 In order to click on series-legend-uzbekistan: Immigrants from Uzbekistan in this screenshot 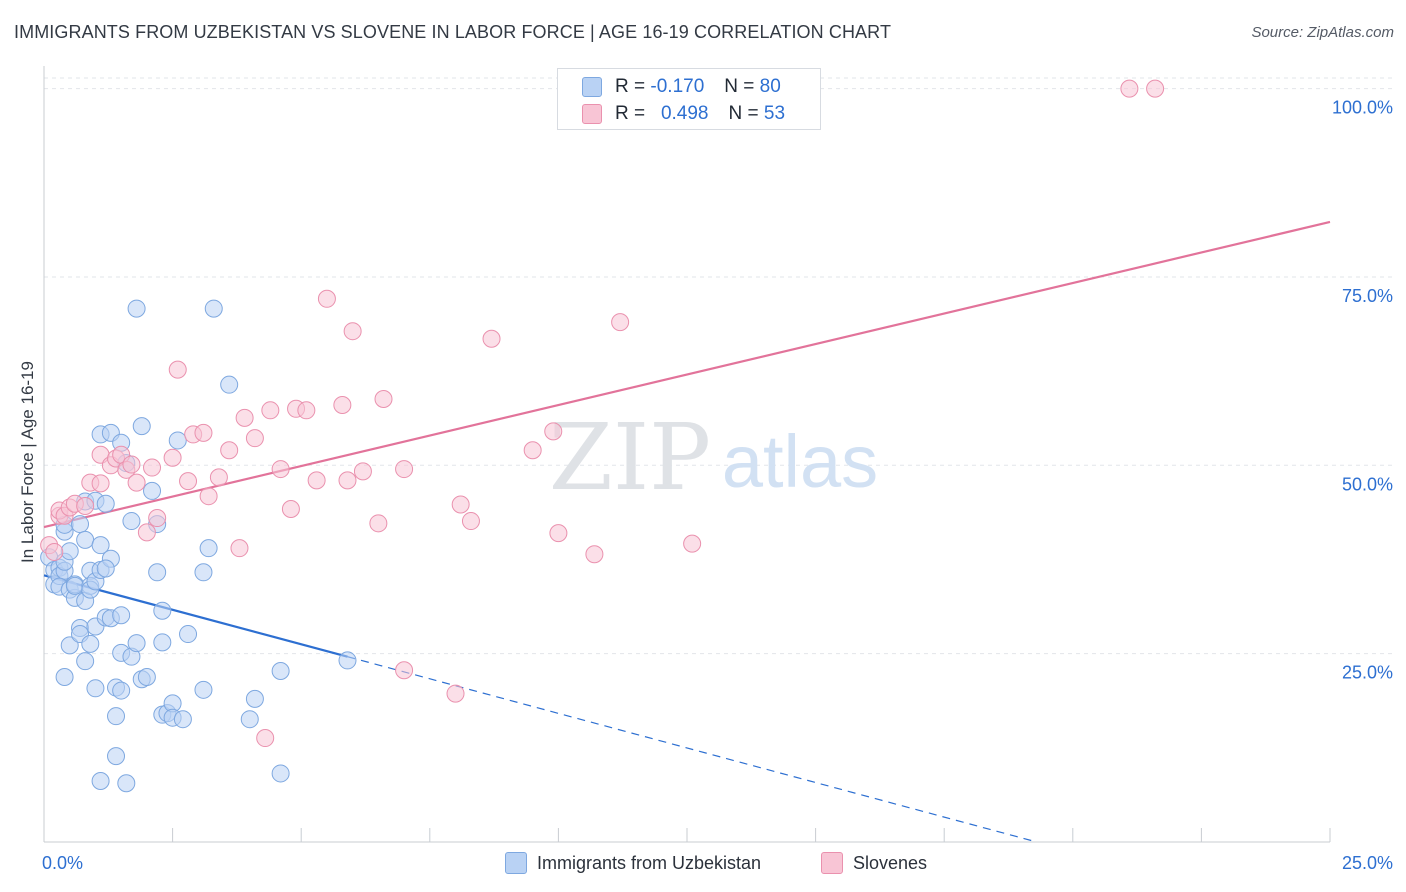, I will do `click(633, 863)`.